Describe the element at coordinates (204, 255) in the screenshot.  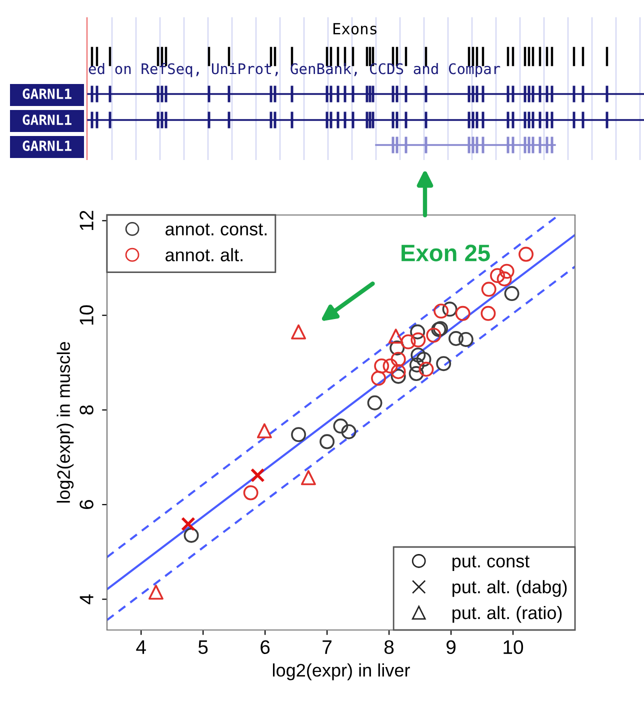
I see `legend-label: annot. alt.` at that location.